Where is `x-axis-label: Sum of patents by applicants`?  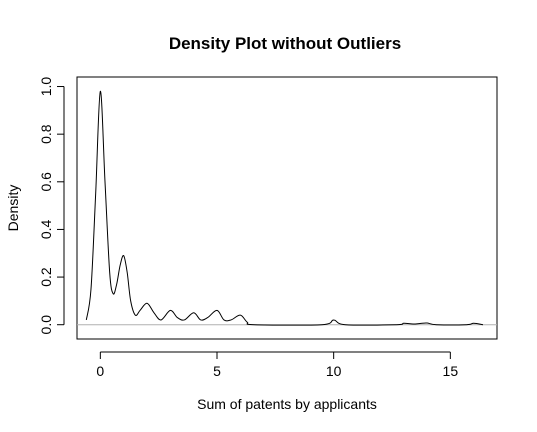
x-axis-label: Sum of patents by applicants is located at coordinates (287, 404).